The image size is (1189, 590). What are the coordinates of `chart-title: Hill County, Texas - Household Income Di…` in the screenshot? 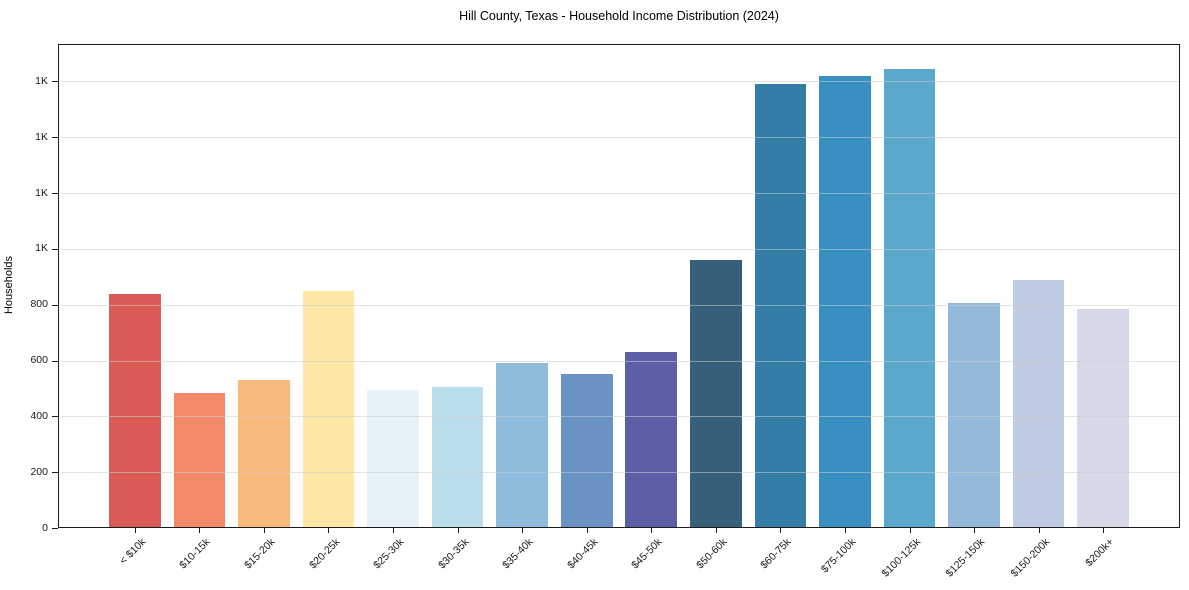 It's located at (619, 16).